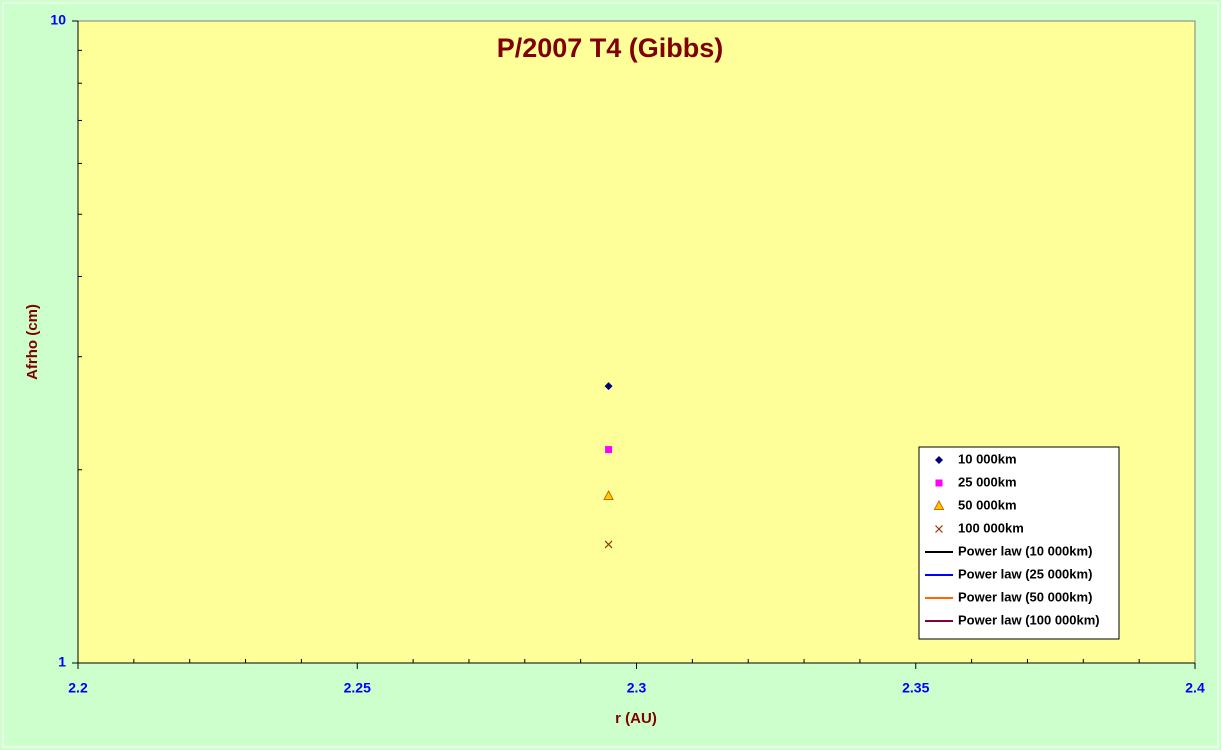 This screenshot has width=1221, height=750. I want to click on x-axis-title: r (AU), so click(636, 718).